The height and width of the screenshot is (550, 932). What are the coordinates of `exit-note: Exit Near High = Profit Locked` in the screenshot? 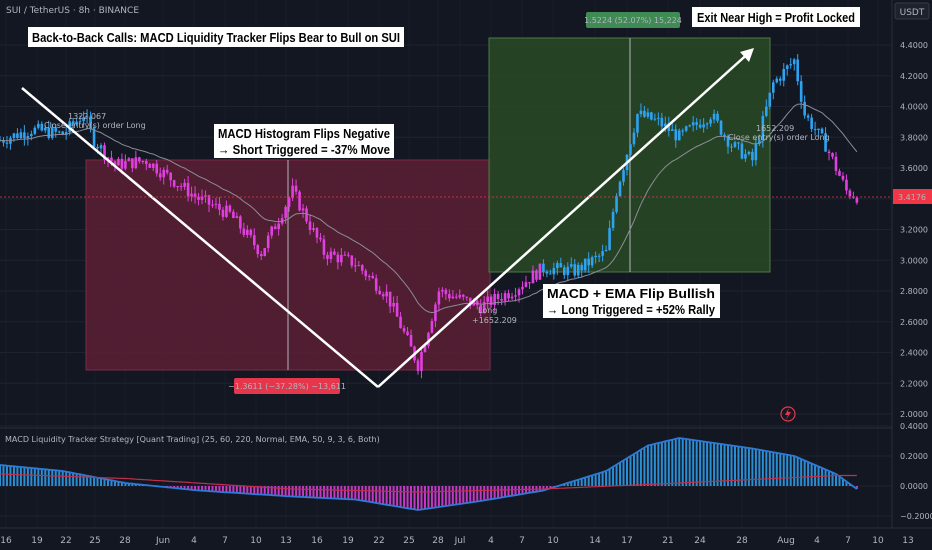 It's located at (776, 17).